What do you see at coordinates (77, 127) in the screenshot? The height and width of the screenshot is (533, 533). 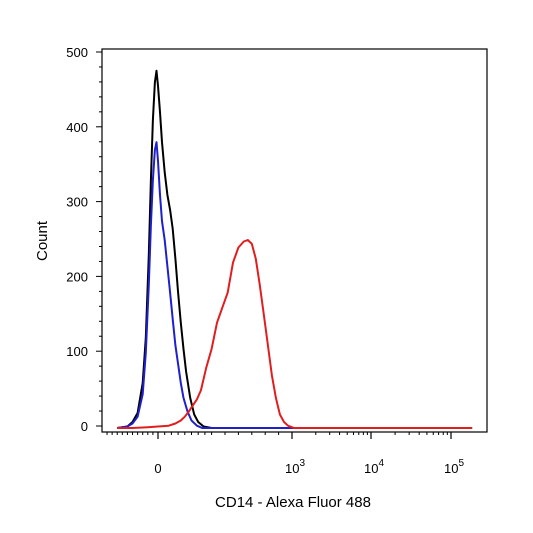 I see `y-tick-label: 400` at bounding box center [77, 127].